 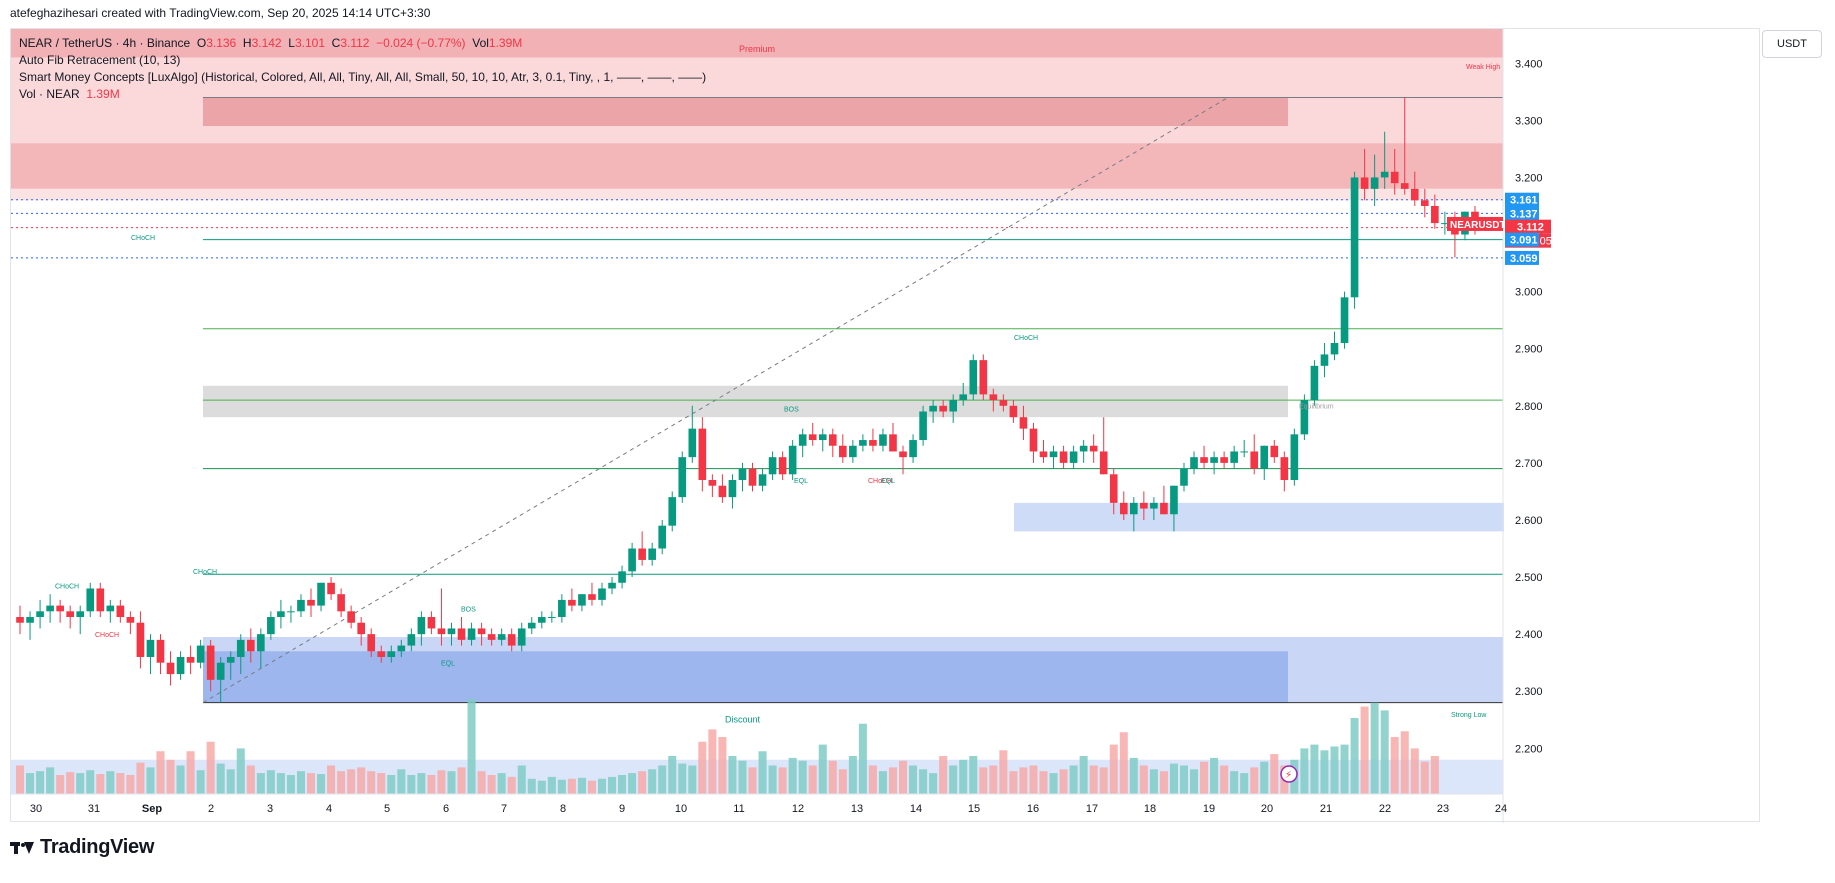 What do you see at coordinates (916, 809) in the screenshot?
I see `x-tick-label: 14` at bounding box center [916, 809].